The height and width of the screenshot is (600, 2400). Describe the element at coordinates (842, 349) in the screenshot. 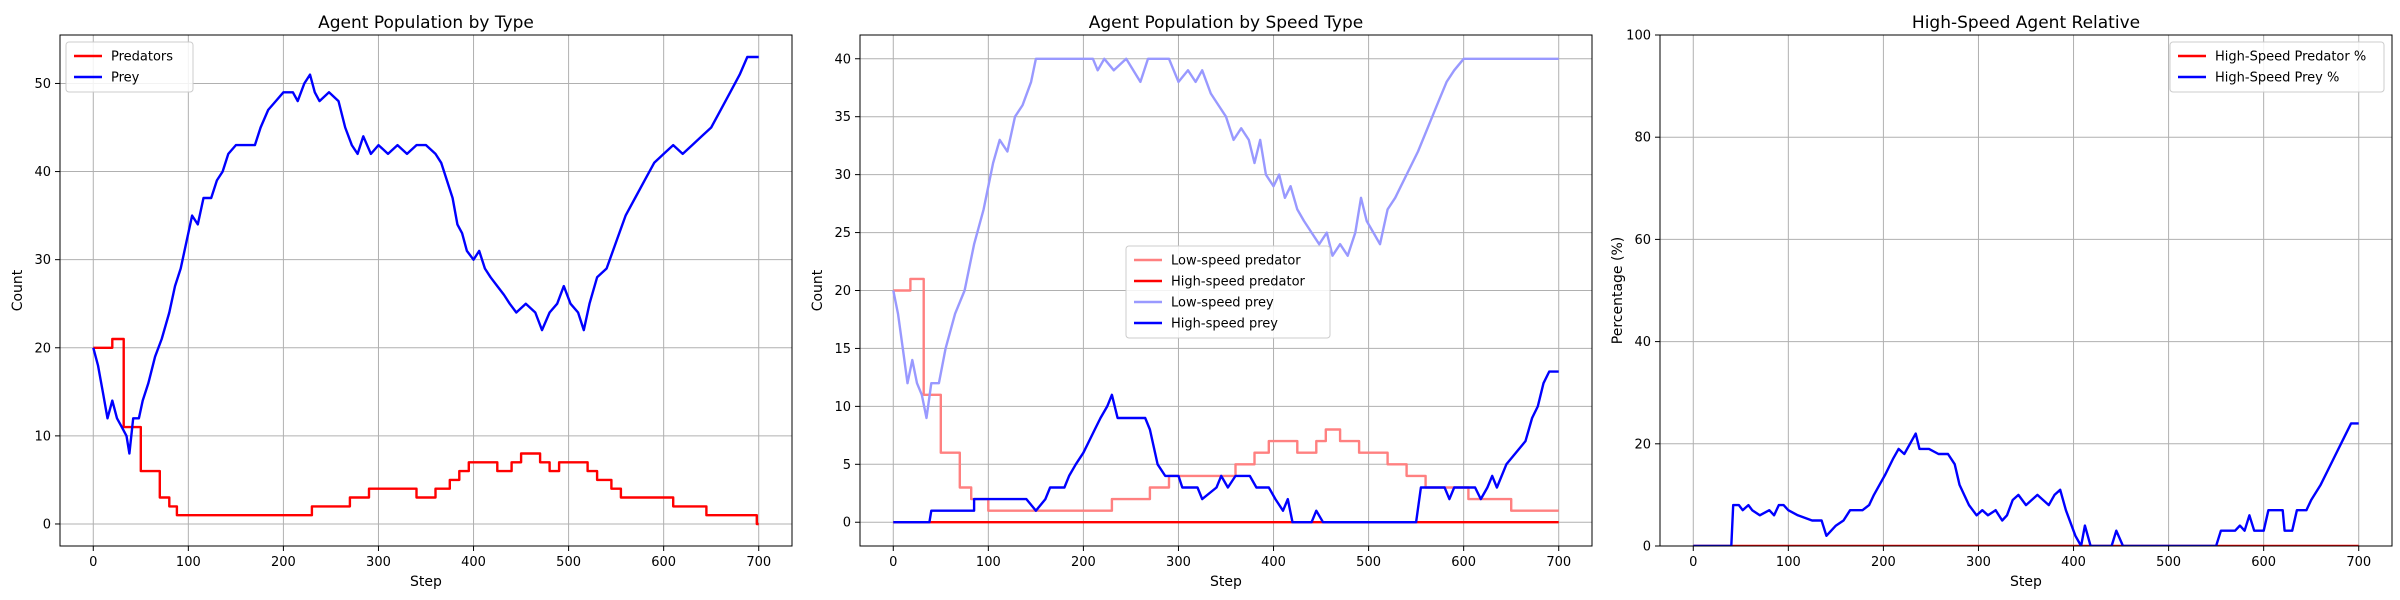

I see `y-tick-label: 15` at that location.